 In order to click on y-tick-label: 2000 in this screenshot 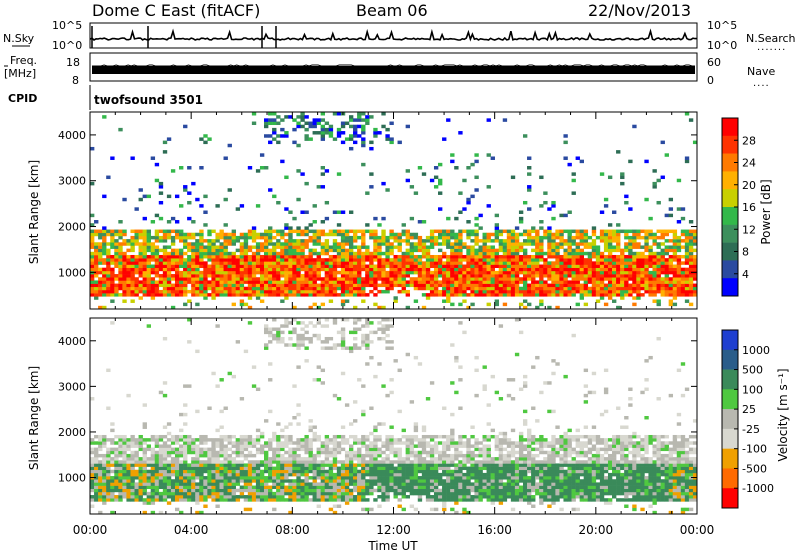, I will do `click(72, 227)`.